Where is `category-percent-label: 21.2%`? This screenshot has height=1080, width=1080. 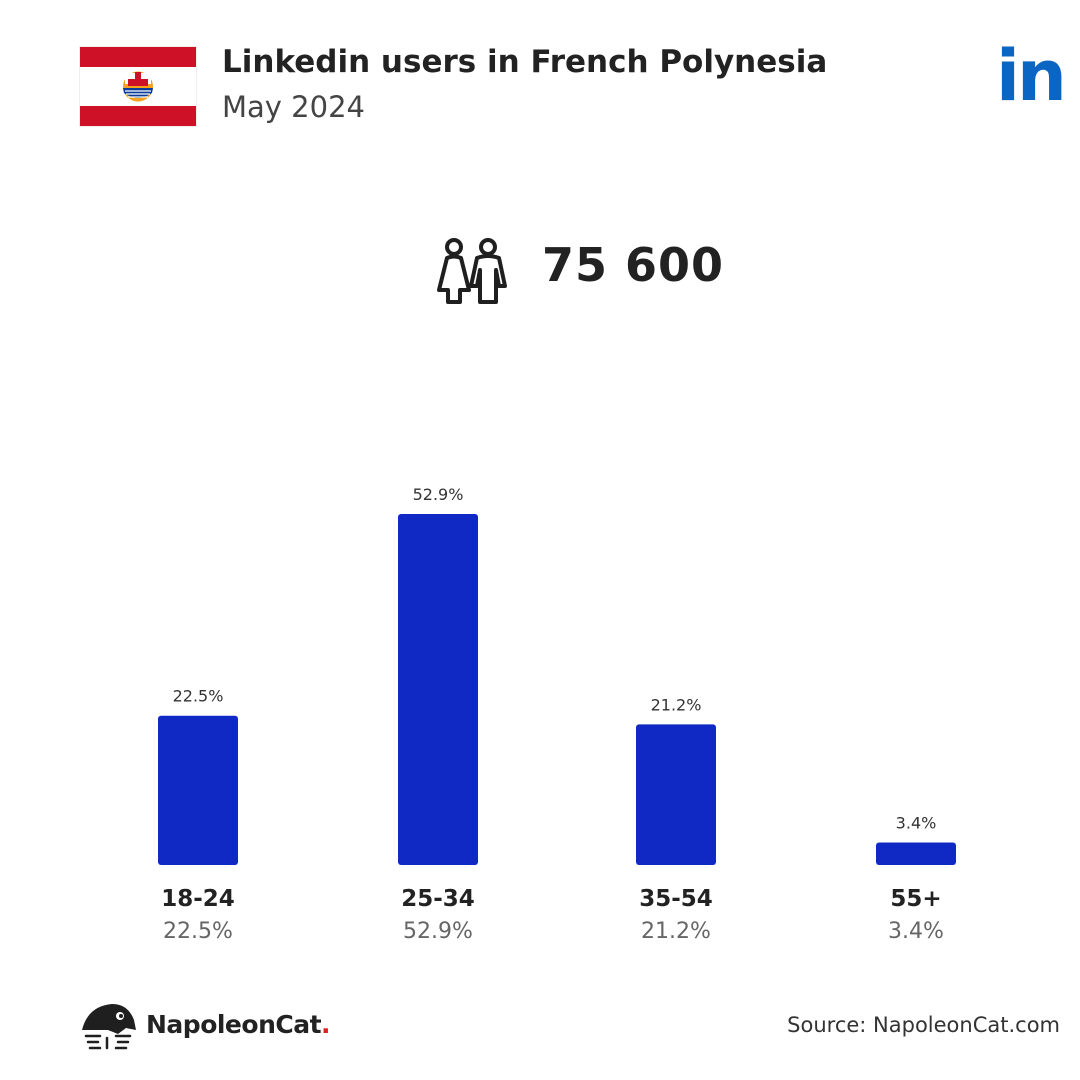
category-percent-label: 21.2% is located at coordinates (676, 931).